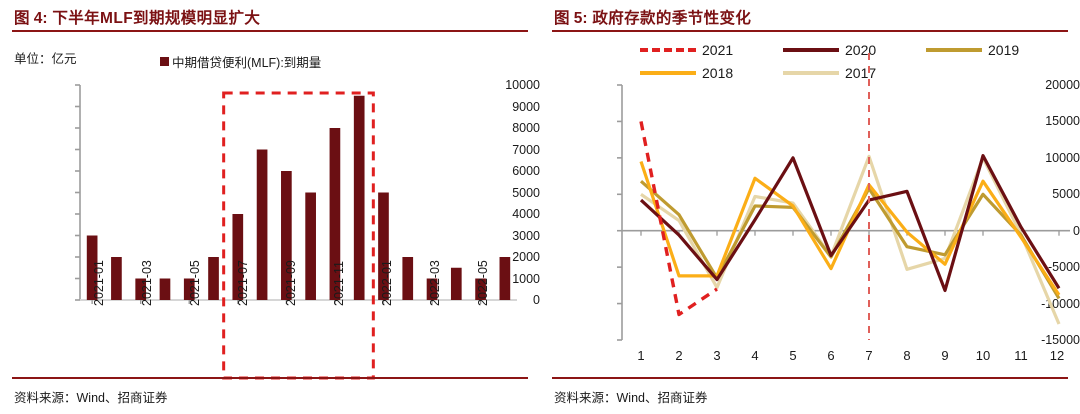 This screenshot has width=1080, height=414. I want to click on legend-swatch-icon, so click(164, 61).